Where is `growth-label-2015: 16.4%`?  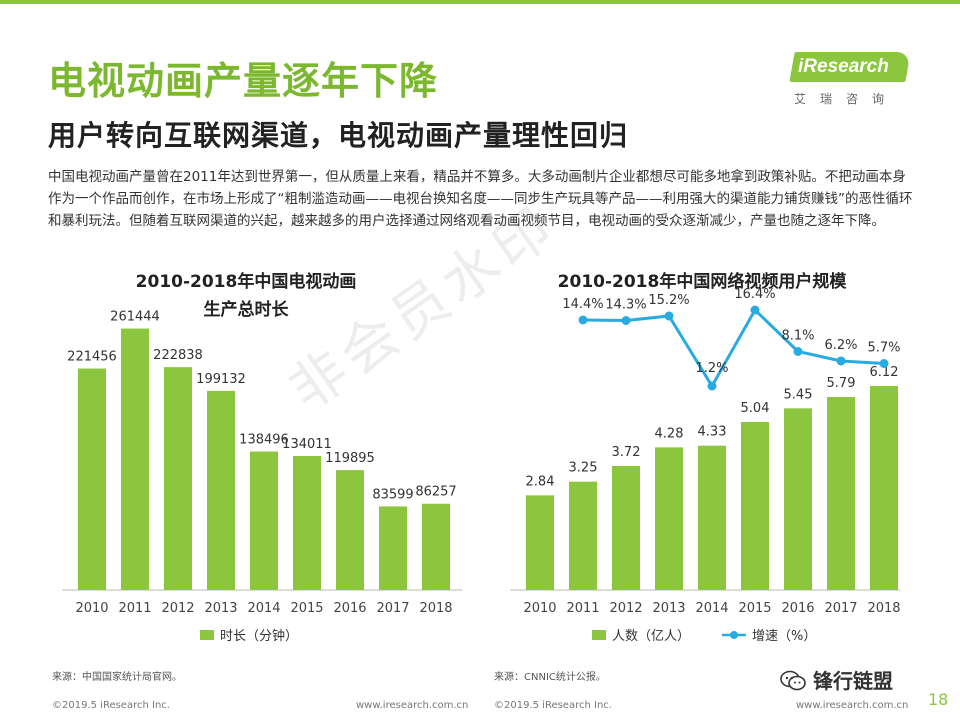
growth-label-2015: 16.4% is located at coordinates (754, 294).